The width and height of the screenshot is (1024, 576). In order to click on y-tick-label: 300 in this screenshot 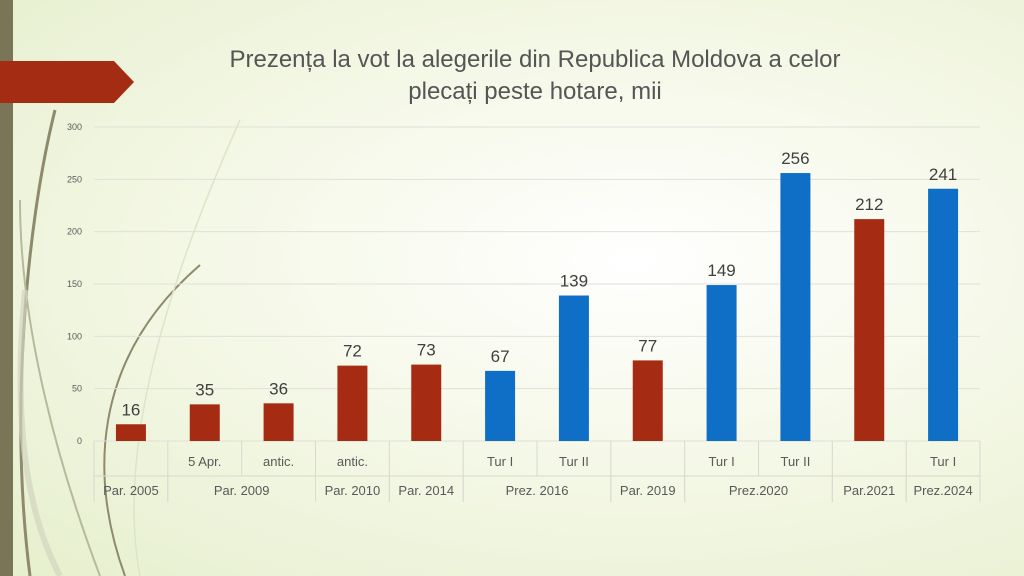, I will do `click(74, 127)`.